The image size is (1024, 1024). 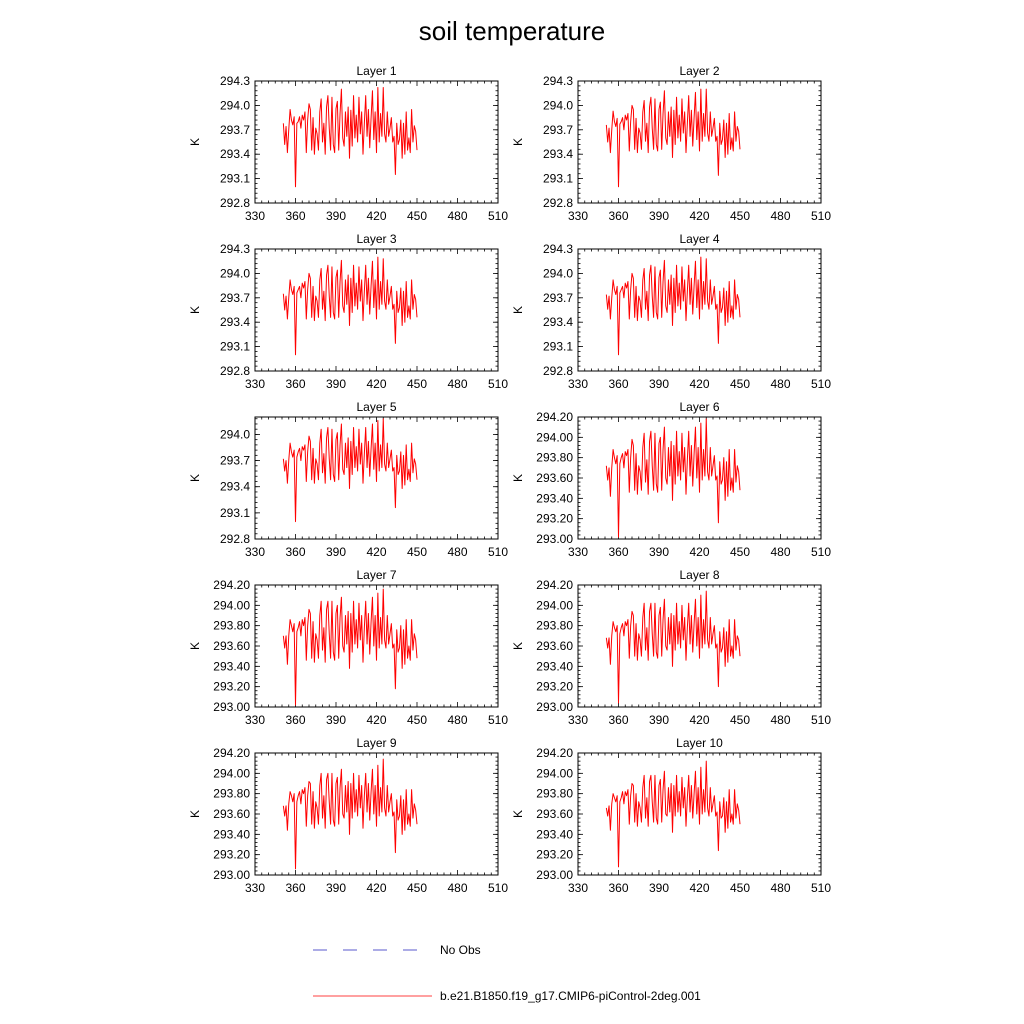 I want to click on panel-title-layer-6: Layer 6, so click(x=699, y=407).